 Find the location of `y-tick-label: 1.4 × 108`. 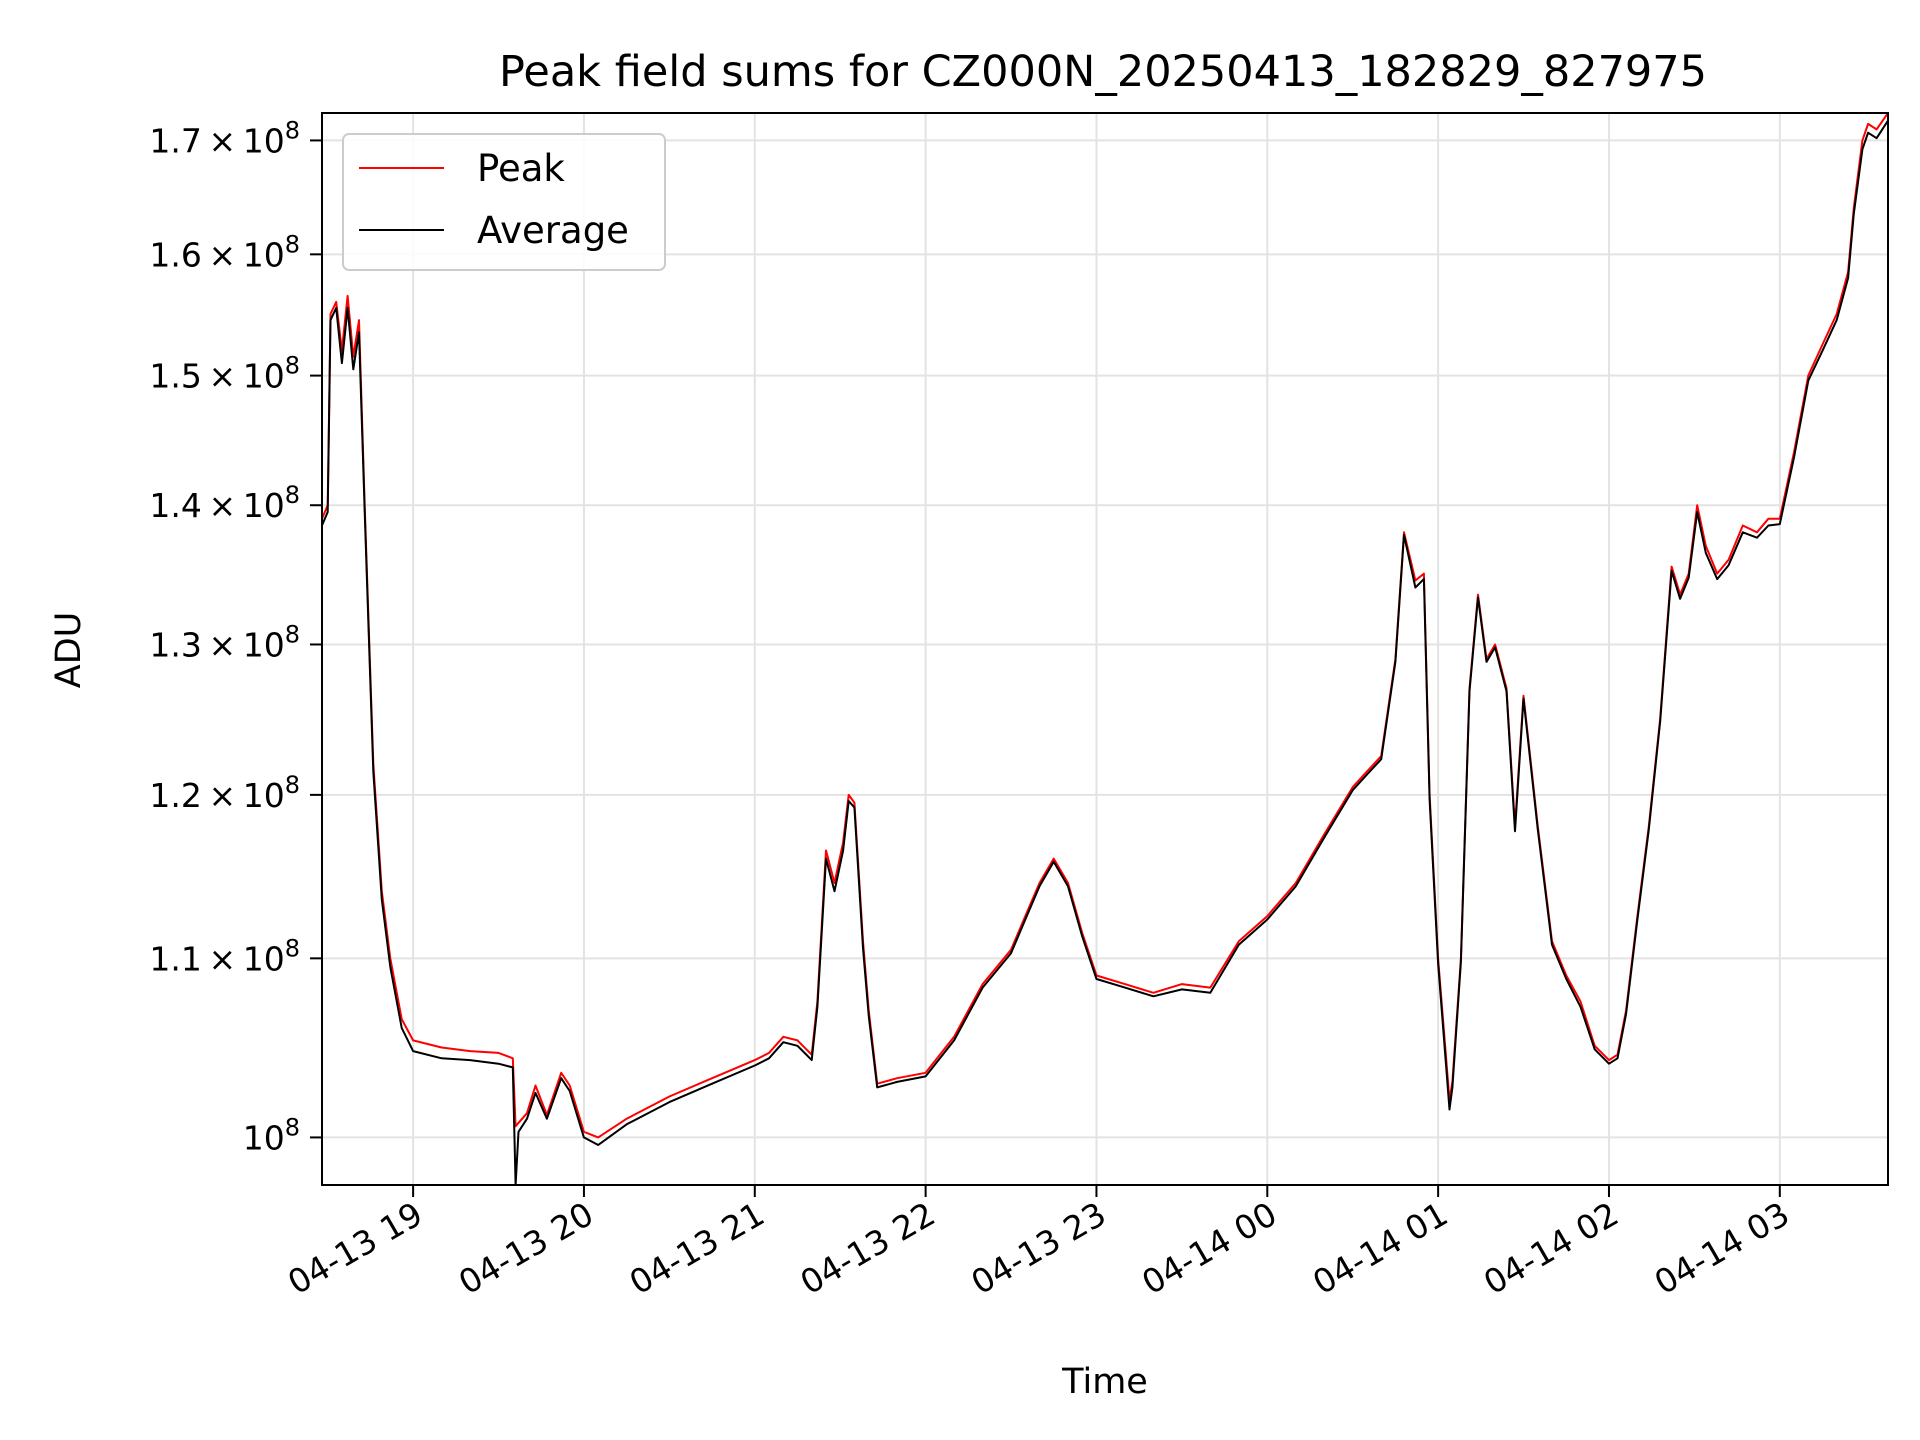

y-tick-label: 1.4 × 108 is located at coordinates (224, 503).